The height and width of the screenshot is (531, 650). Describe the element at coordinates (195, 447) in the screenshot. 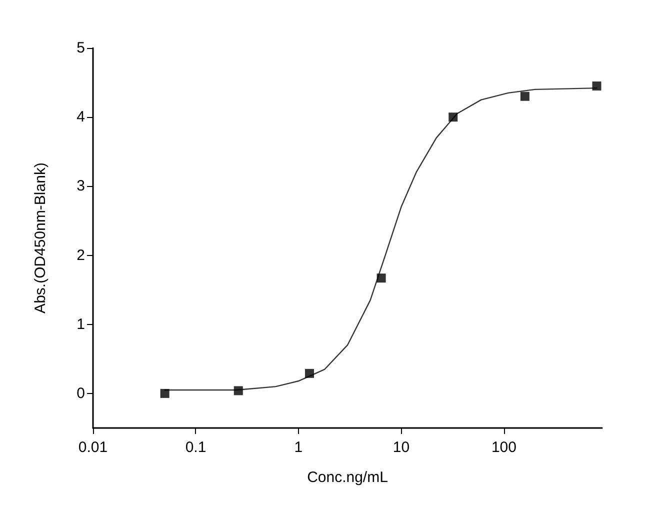

I see `x-tick-label: 0.1` at that location.